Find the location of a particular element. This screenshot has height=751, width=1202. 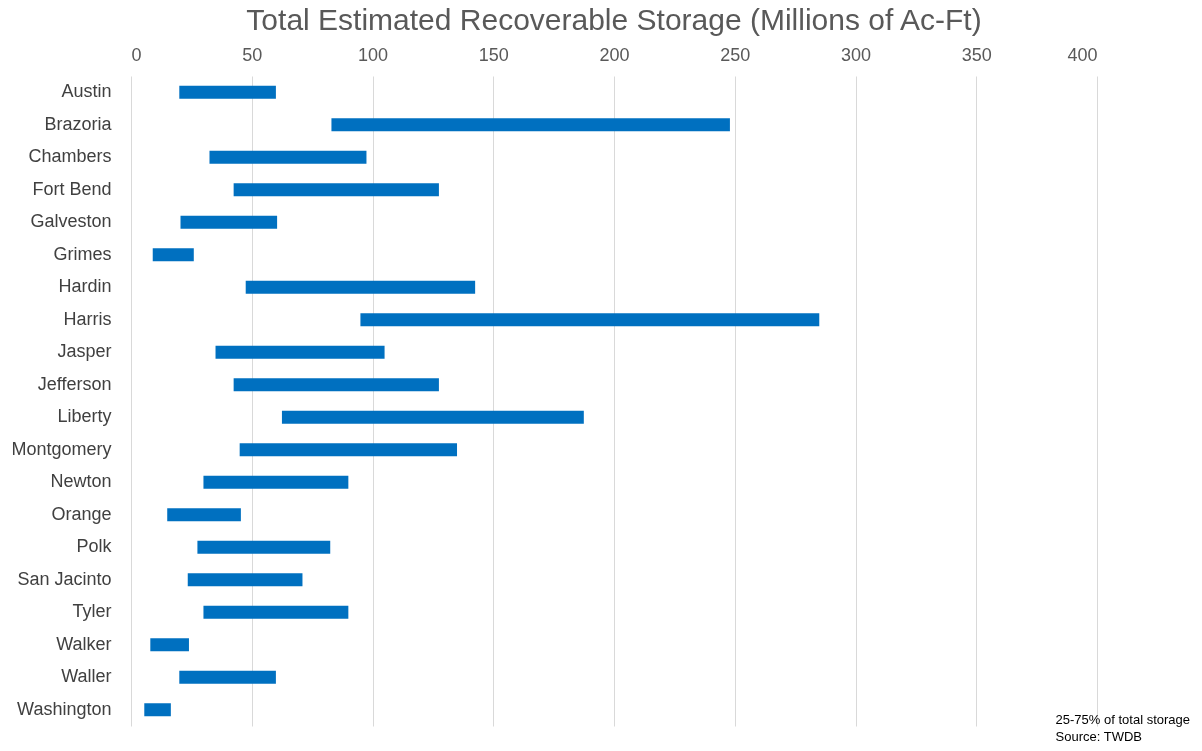

y-tick-label: Liberty is located at coordinates (84, 416).